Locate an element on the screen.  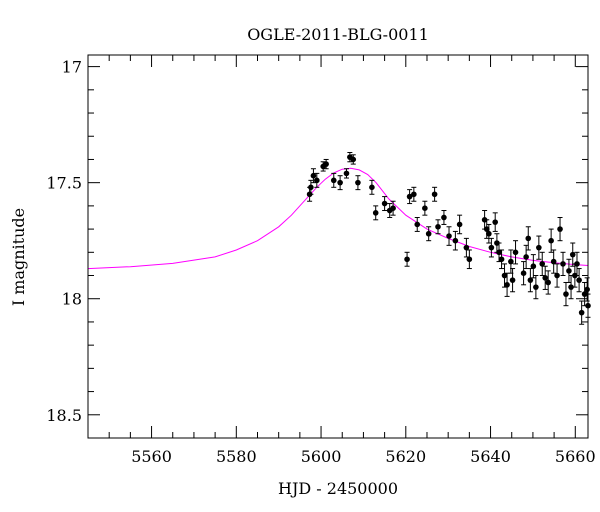
x-tick-label: 5580 is located at coordinates (236, 456).